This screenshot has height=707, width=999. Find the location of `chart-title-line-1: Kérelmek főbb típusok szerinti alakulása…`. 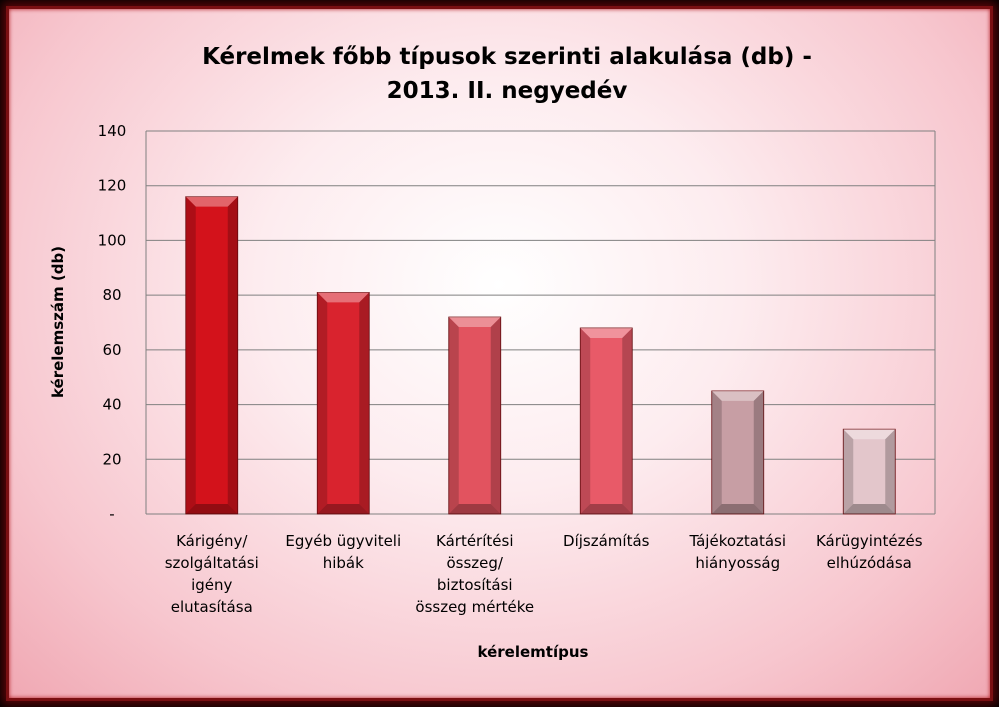

chart-title-line-1: Kérelmek főbb típusok szerinti alakulása… is located at coordinates (507, 57).